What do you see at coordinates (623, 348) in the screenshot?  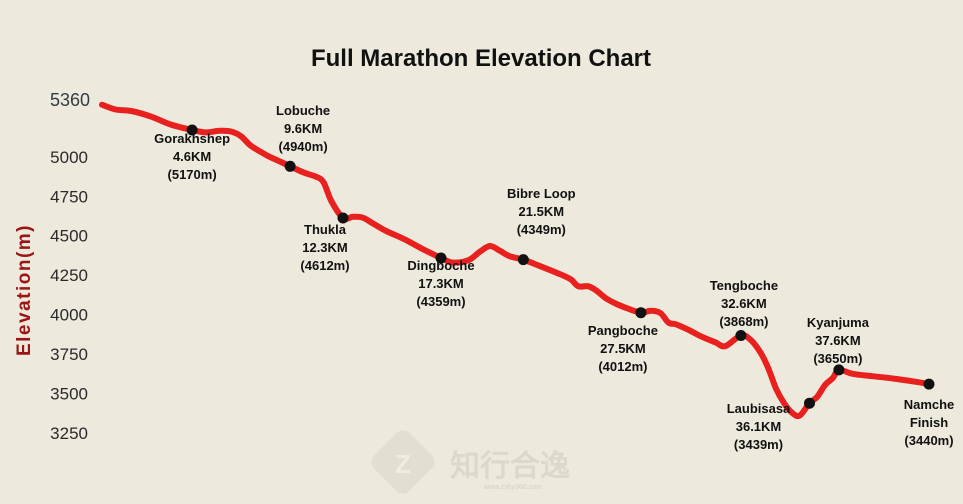 I see `checkpoint-label: Pangboche 27.5KM (4012m)` at bounding box center [623, 348].